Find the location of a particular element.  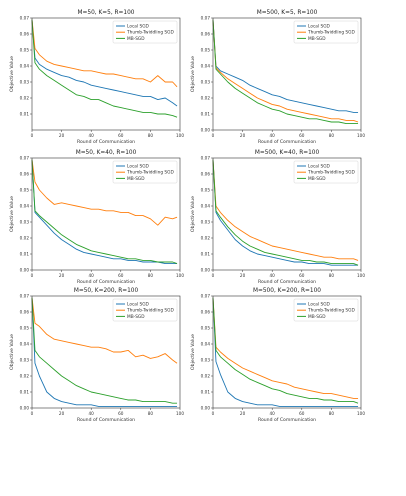

x-tick-label: 20 is located at coordinates (243, 275).